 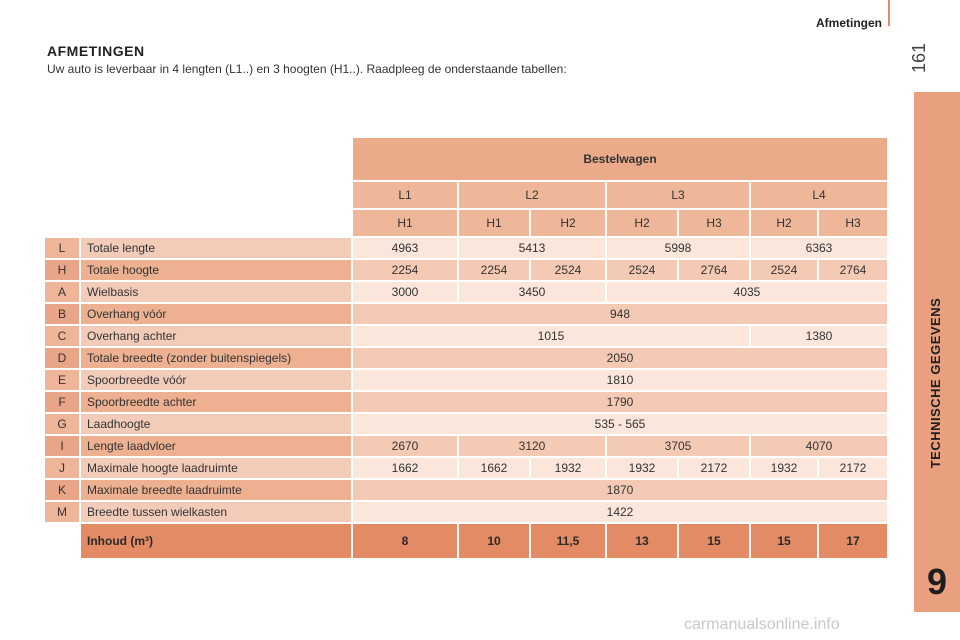 I want to click on row-code: A, so click(x=62, y=292).